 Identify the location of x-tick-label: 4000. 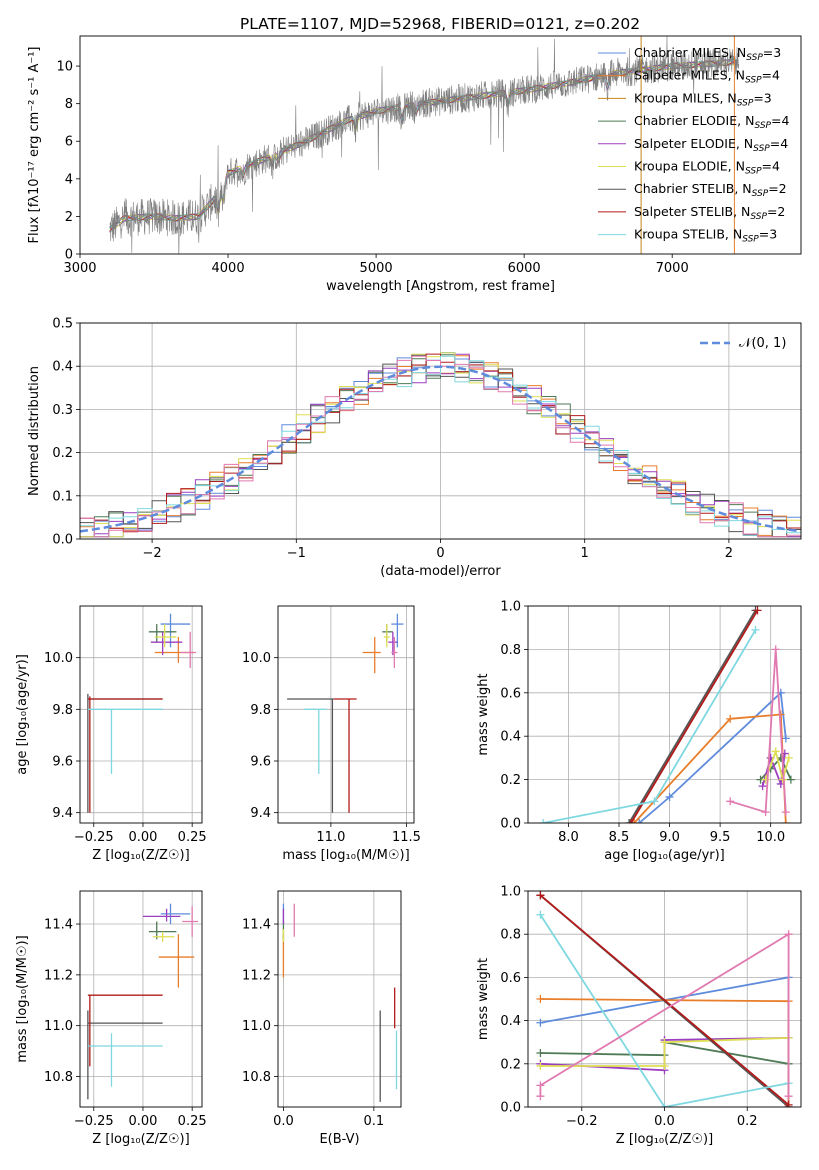
(228, 268).